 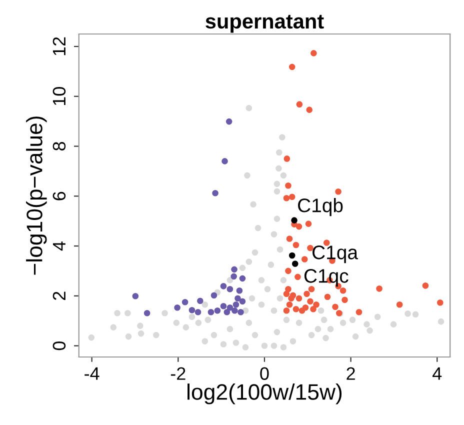 What do you see at coordinates (36, 195) in the screenshot?
I see `y-axis-title: −log10(p−value)` at bounding box center [36, 195].